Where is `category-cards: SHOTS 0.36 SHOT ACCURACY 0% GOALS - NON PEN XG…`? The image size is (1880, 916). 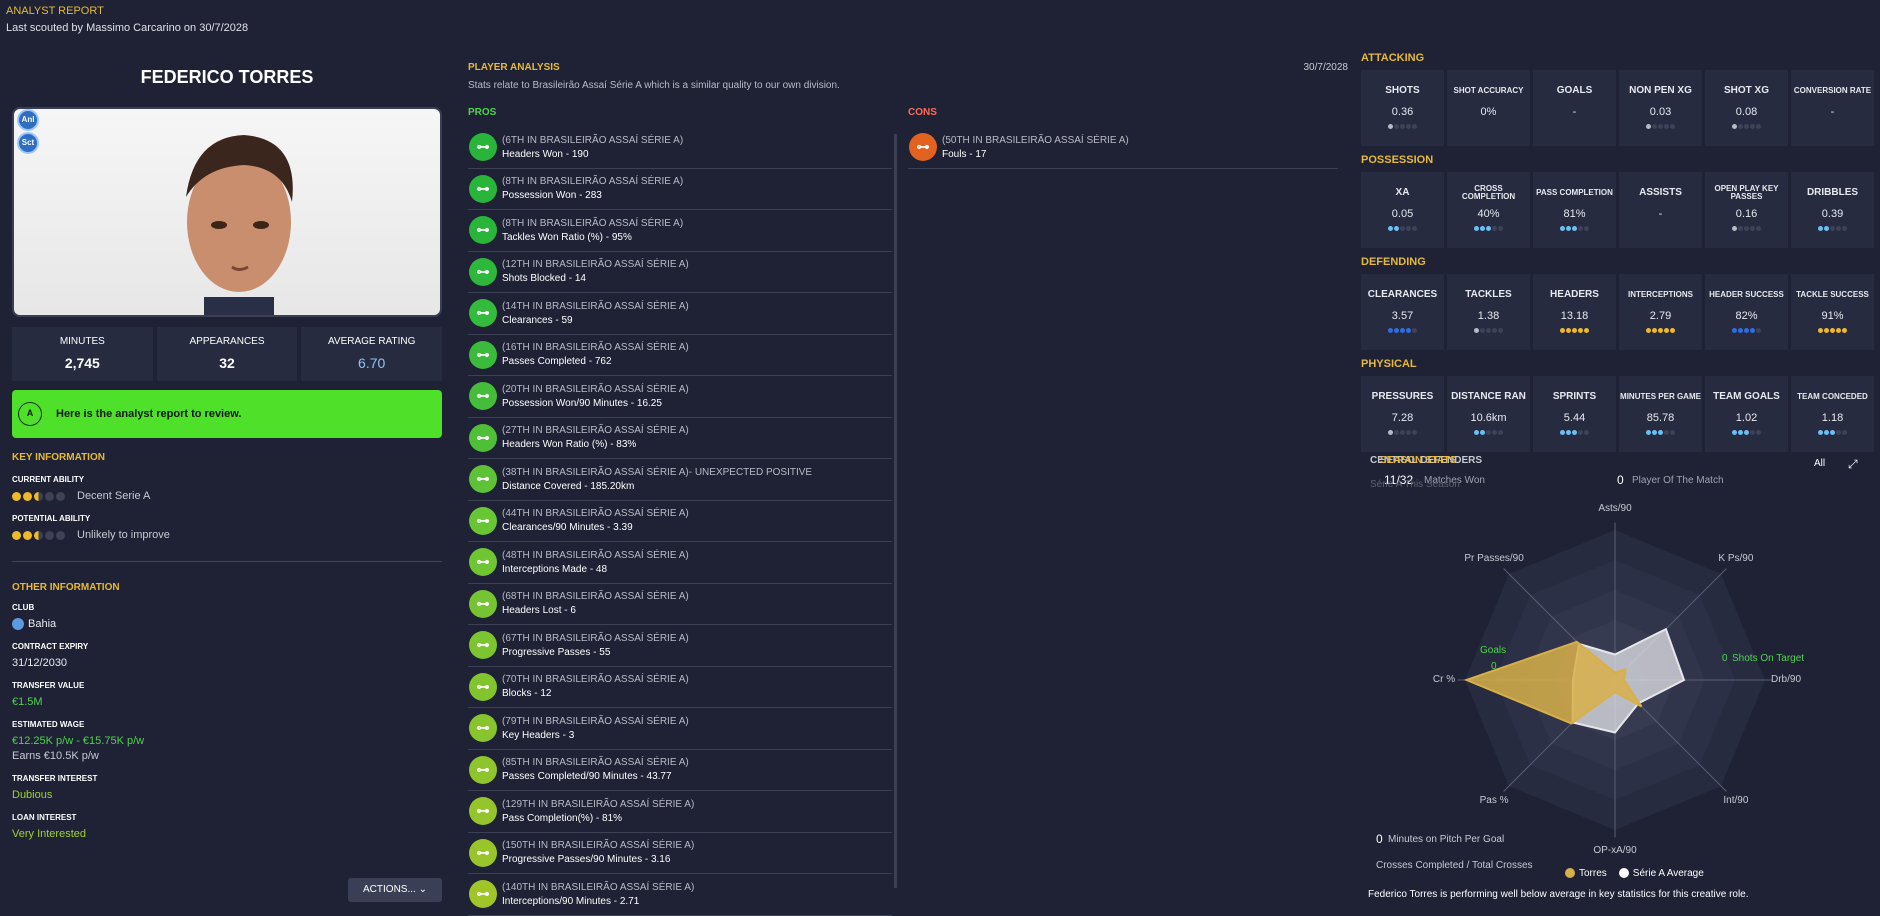
category-cards: SHOTS 0.36 SHOT ACCURACY 0% GOALS - NON PEN XG… is located at coordinates (1618, 108).